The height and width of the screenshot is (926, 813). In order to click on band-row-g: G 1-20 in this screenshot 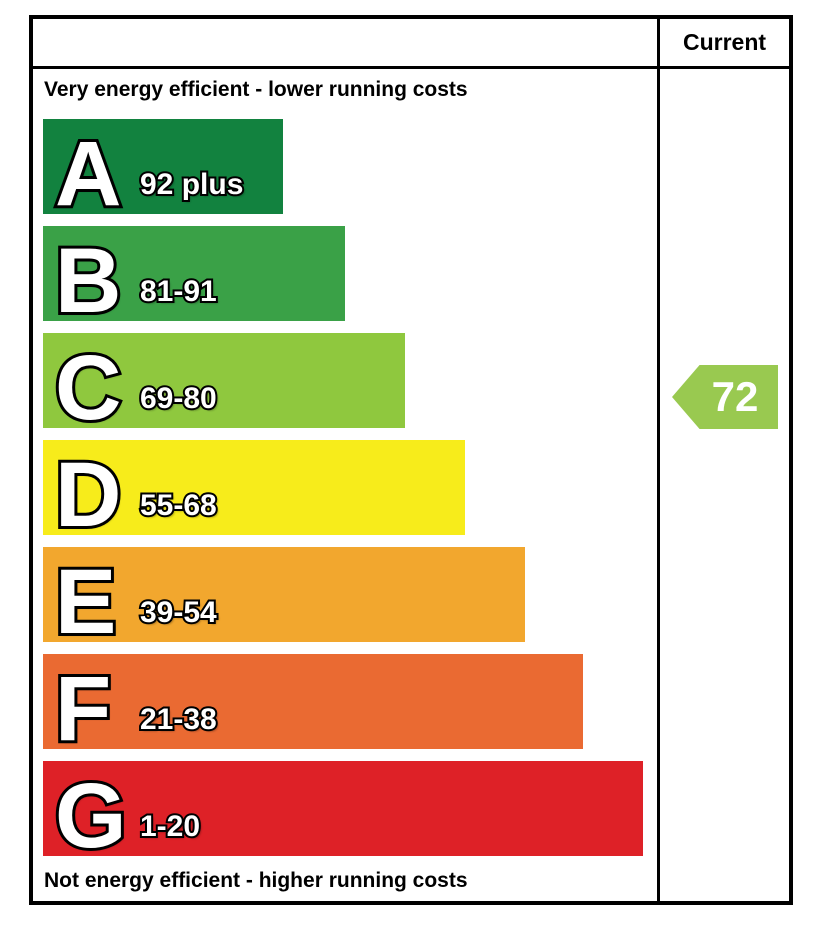, I will do `click(343, 813)`.